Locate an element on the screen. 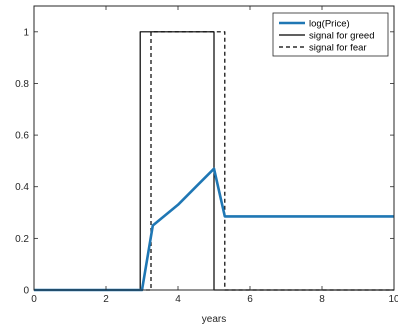 Image resolution: width=398 pixels, height=324 pixels. x-axis-label: years is located at coordinates (214, 319).